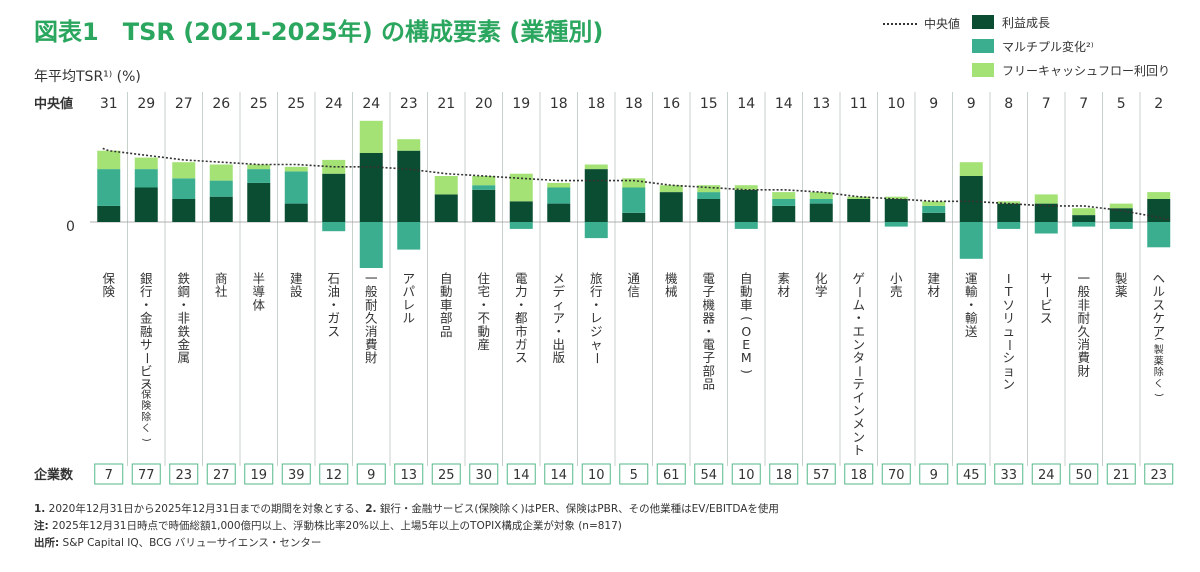  I want to click on category-label-char: 鉄, so click(183, 331).